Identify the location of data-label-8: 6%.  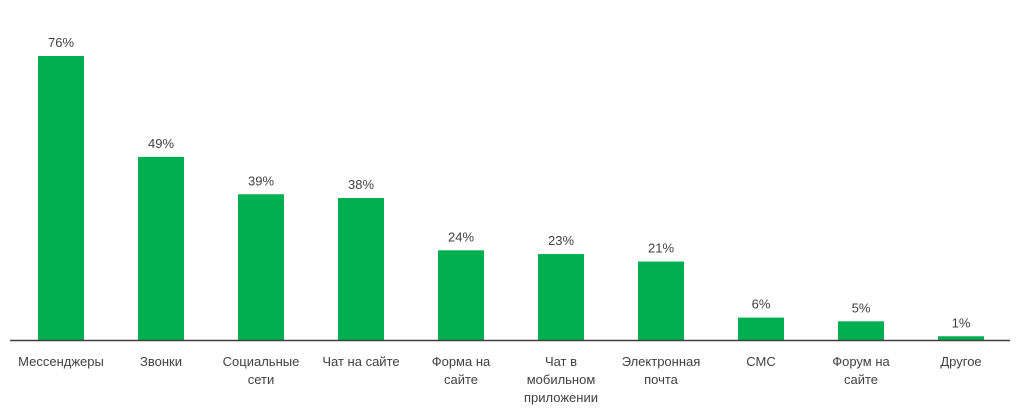
(761, 304).